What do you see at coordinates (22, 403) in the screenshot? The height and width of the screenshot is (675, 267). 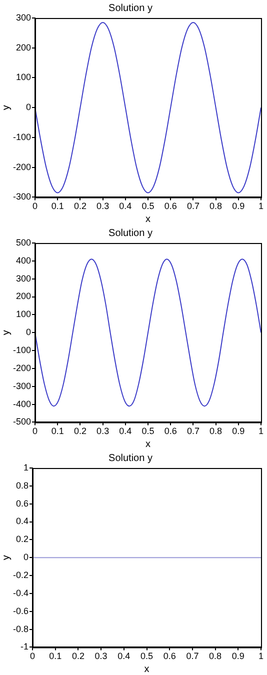 I see `y-tick-label: -400` at bounding box center [22, 403].